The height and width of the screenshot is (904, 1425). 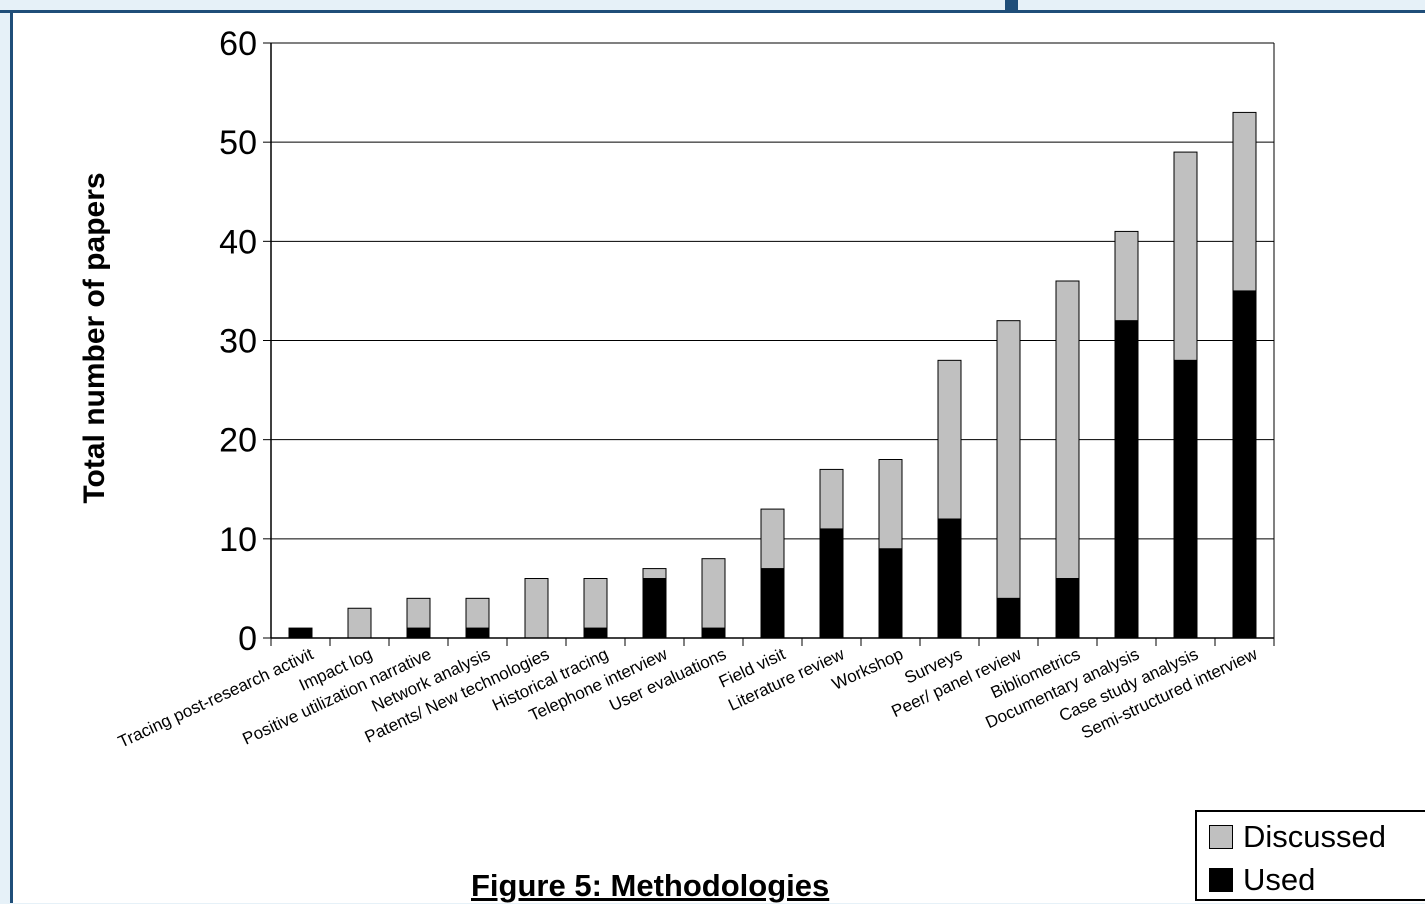 What do you see at coordinates (1314, 836) in the screenshot?
I see `legend-label-discussed: Discussed` at bounding box center [1314, 836].